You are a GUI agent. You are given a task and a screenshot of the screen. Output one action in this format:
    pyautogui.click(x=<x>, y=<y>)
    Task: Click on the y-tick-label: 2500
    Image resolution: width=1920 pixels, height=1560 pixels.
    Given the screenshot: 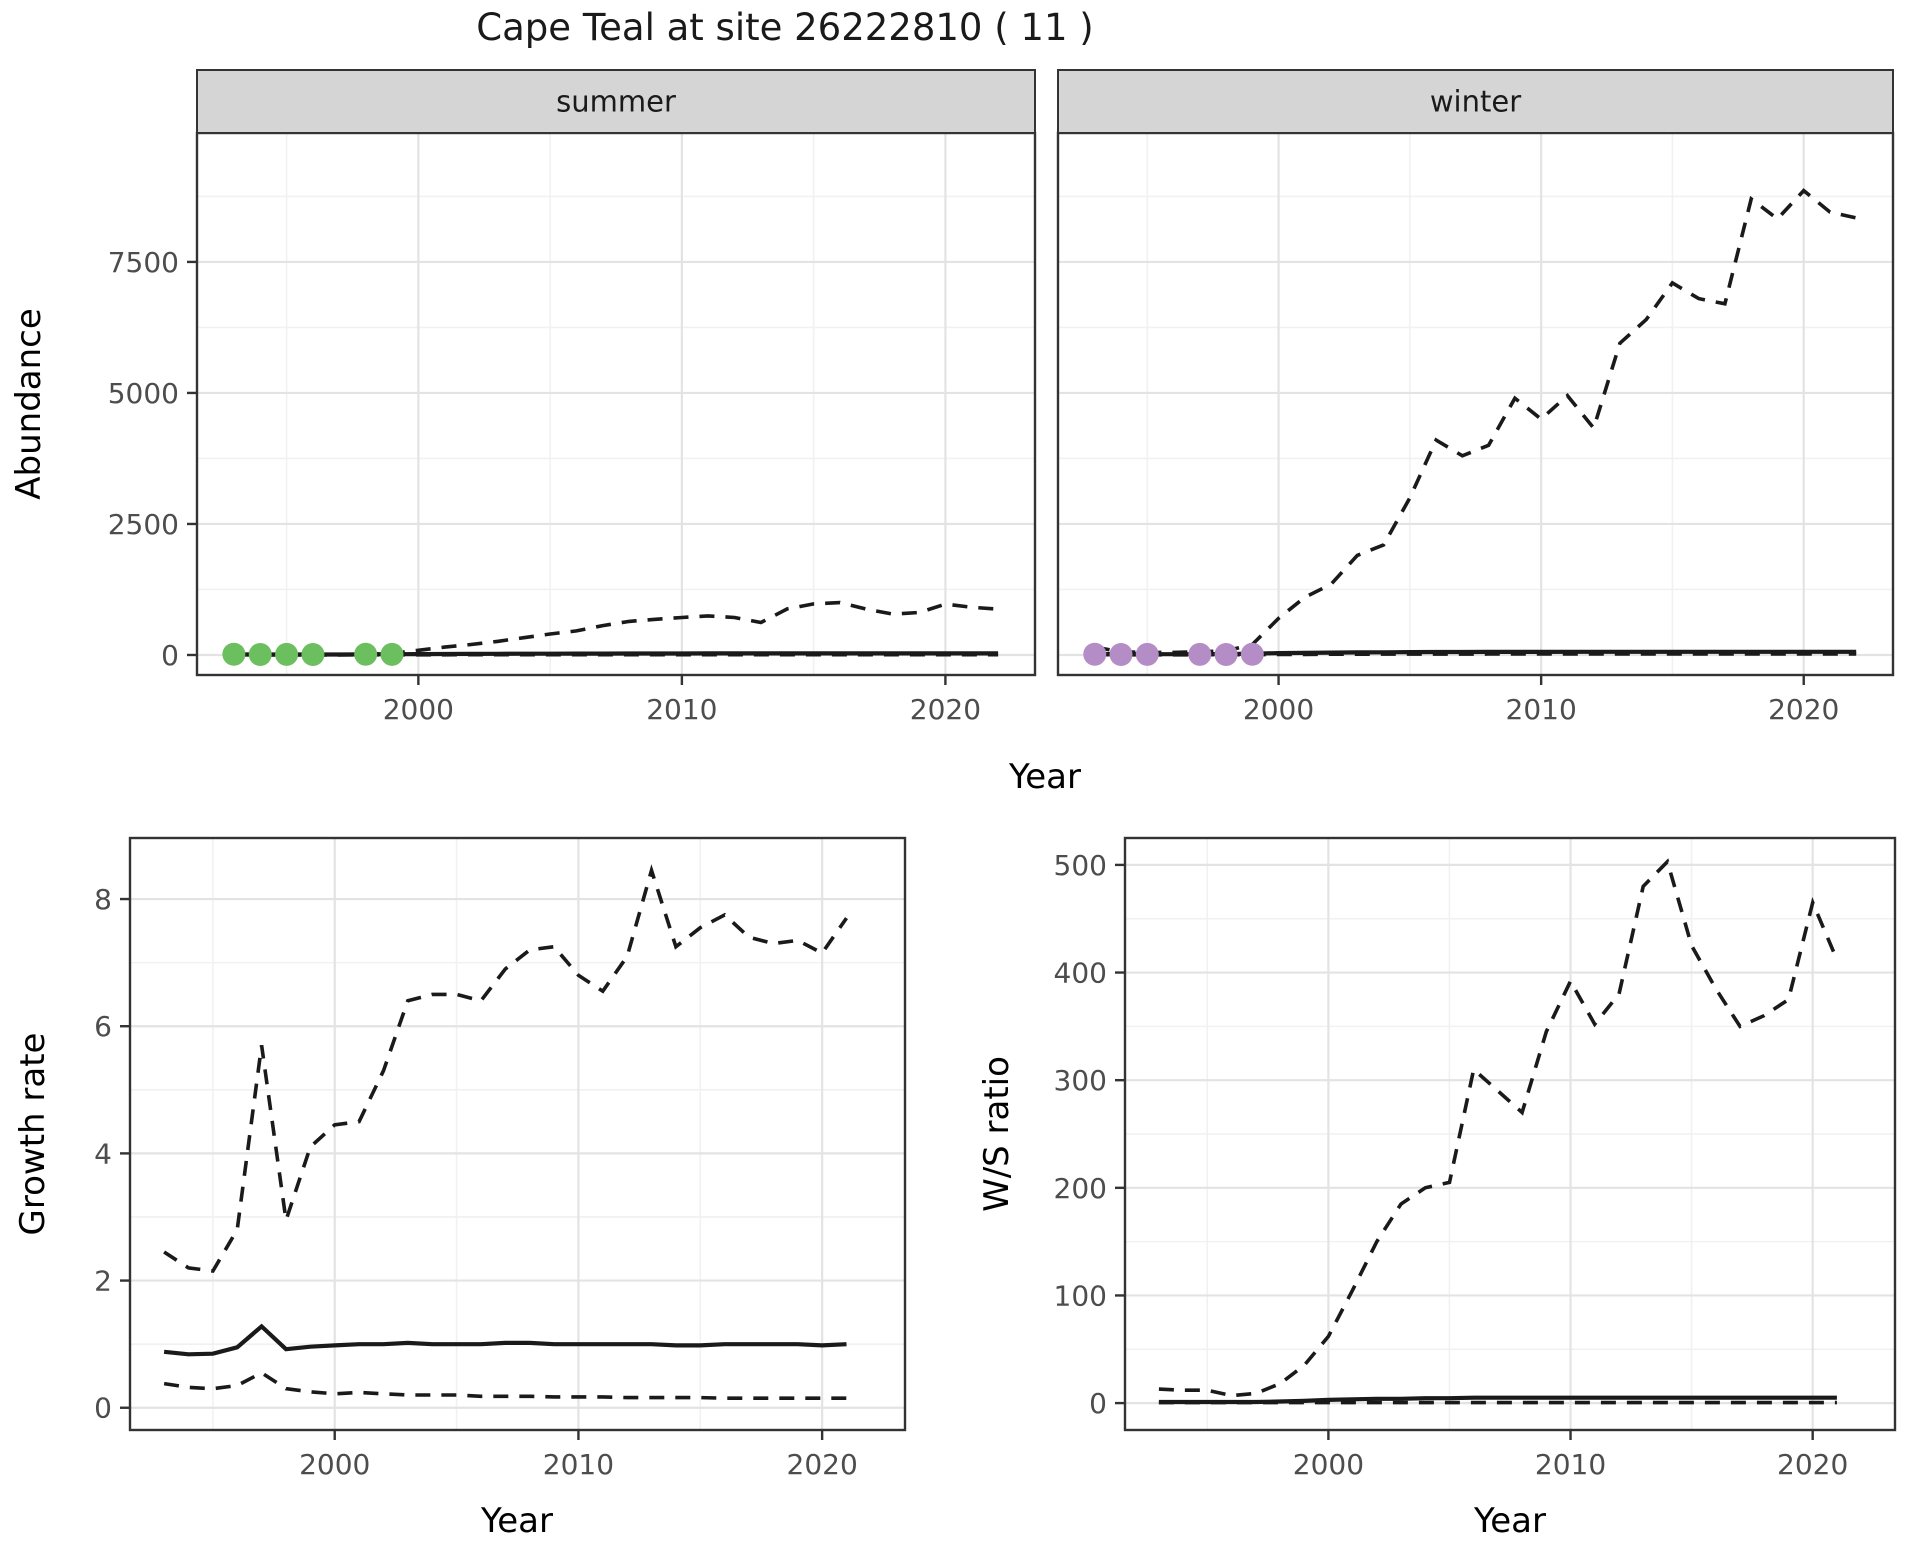 What is the action you would take?
    pyautogui.click(x=143, y=524)
    